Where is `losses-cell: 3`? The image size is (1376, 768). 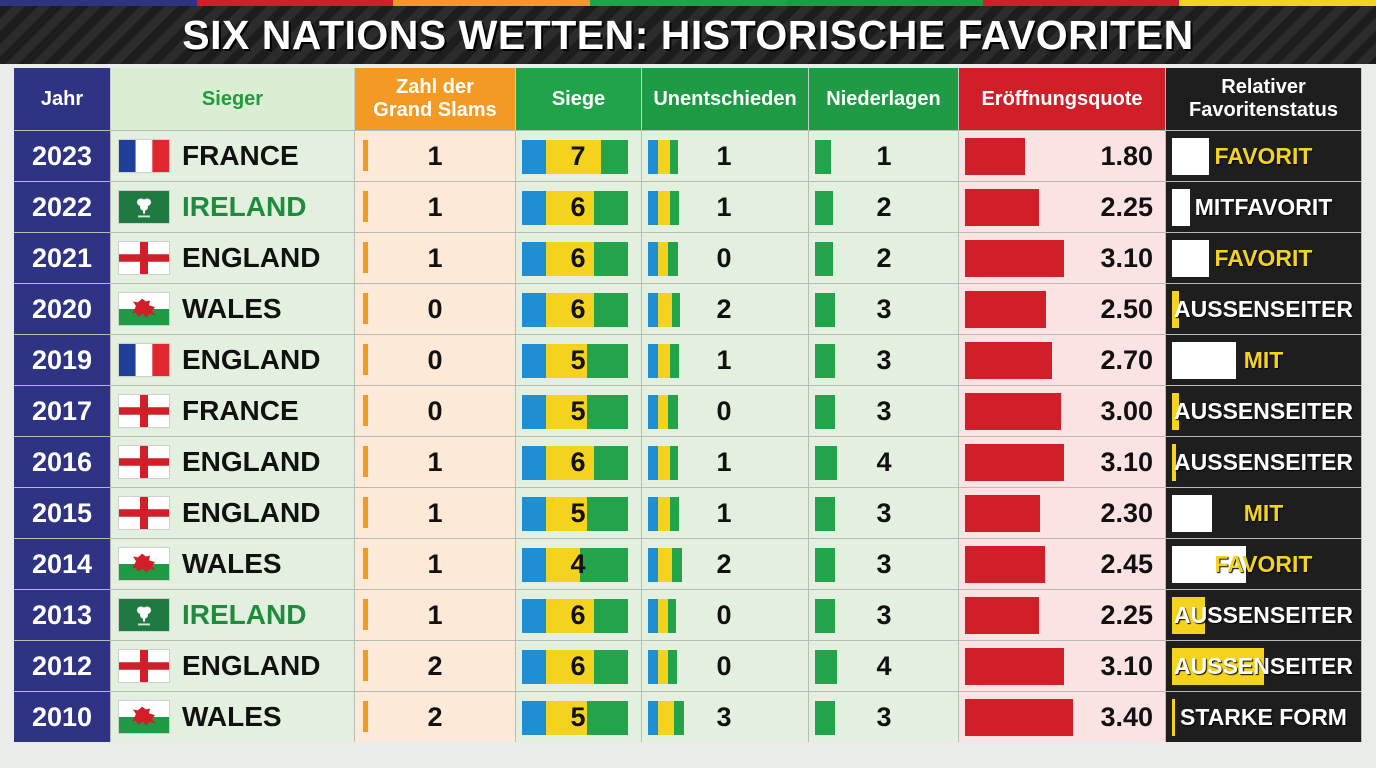 losses-cell: 3 is located at coordinates (884, 513).